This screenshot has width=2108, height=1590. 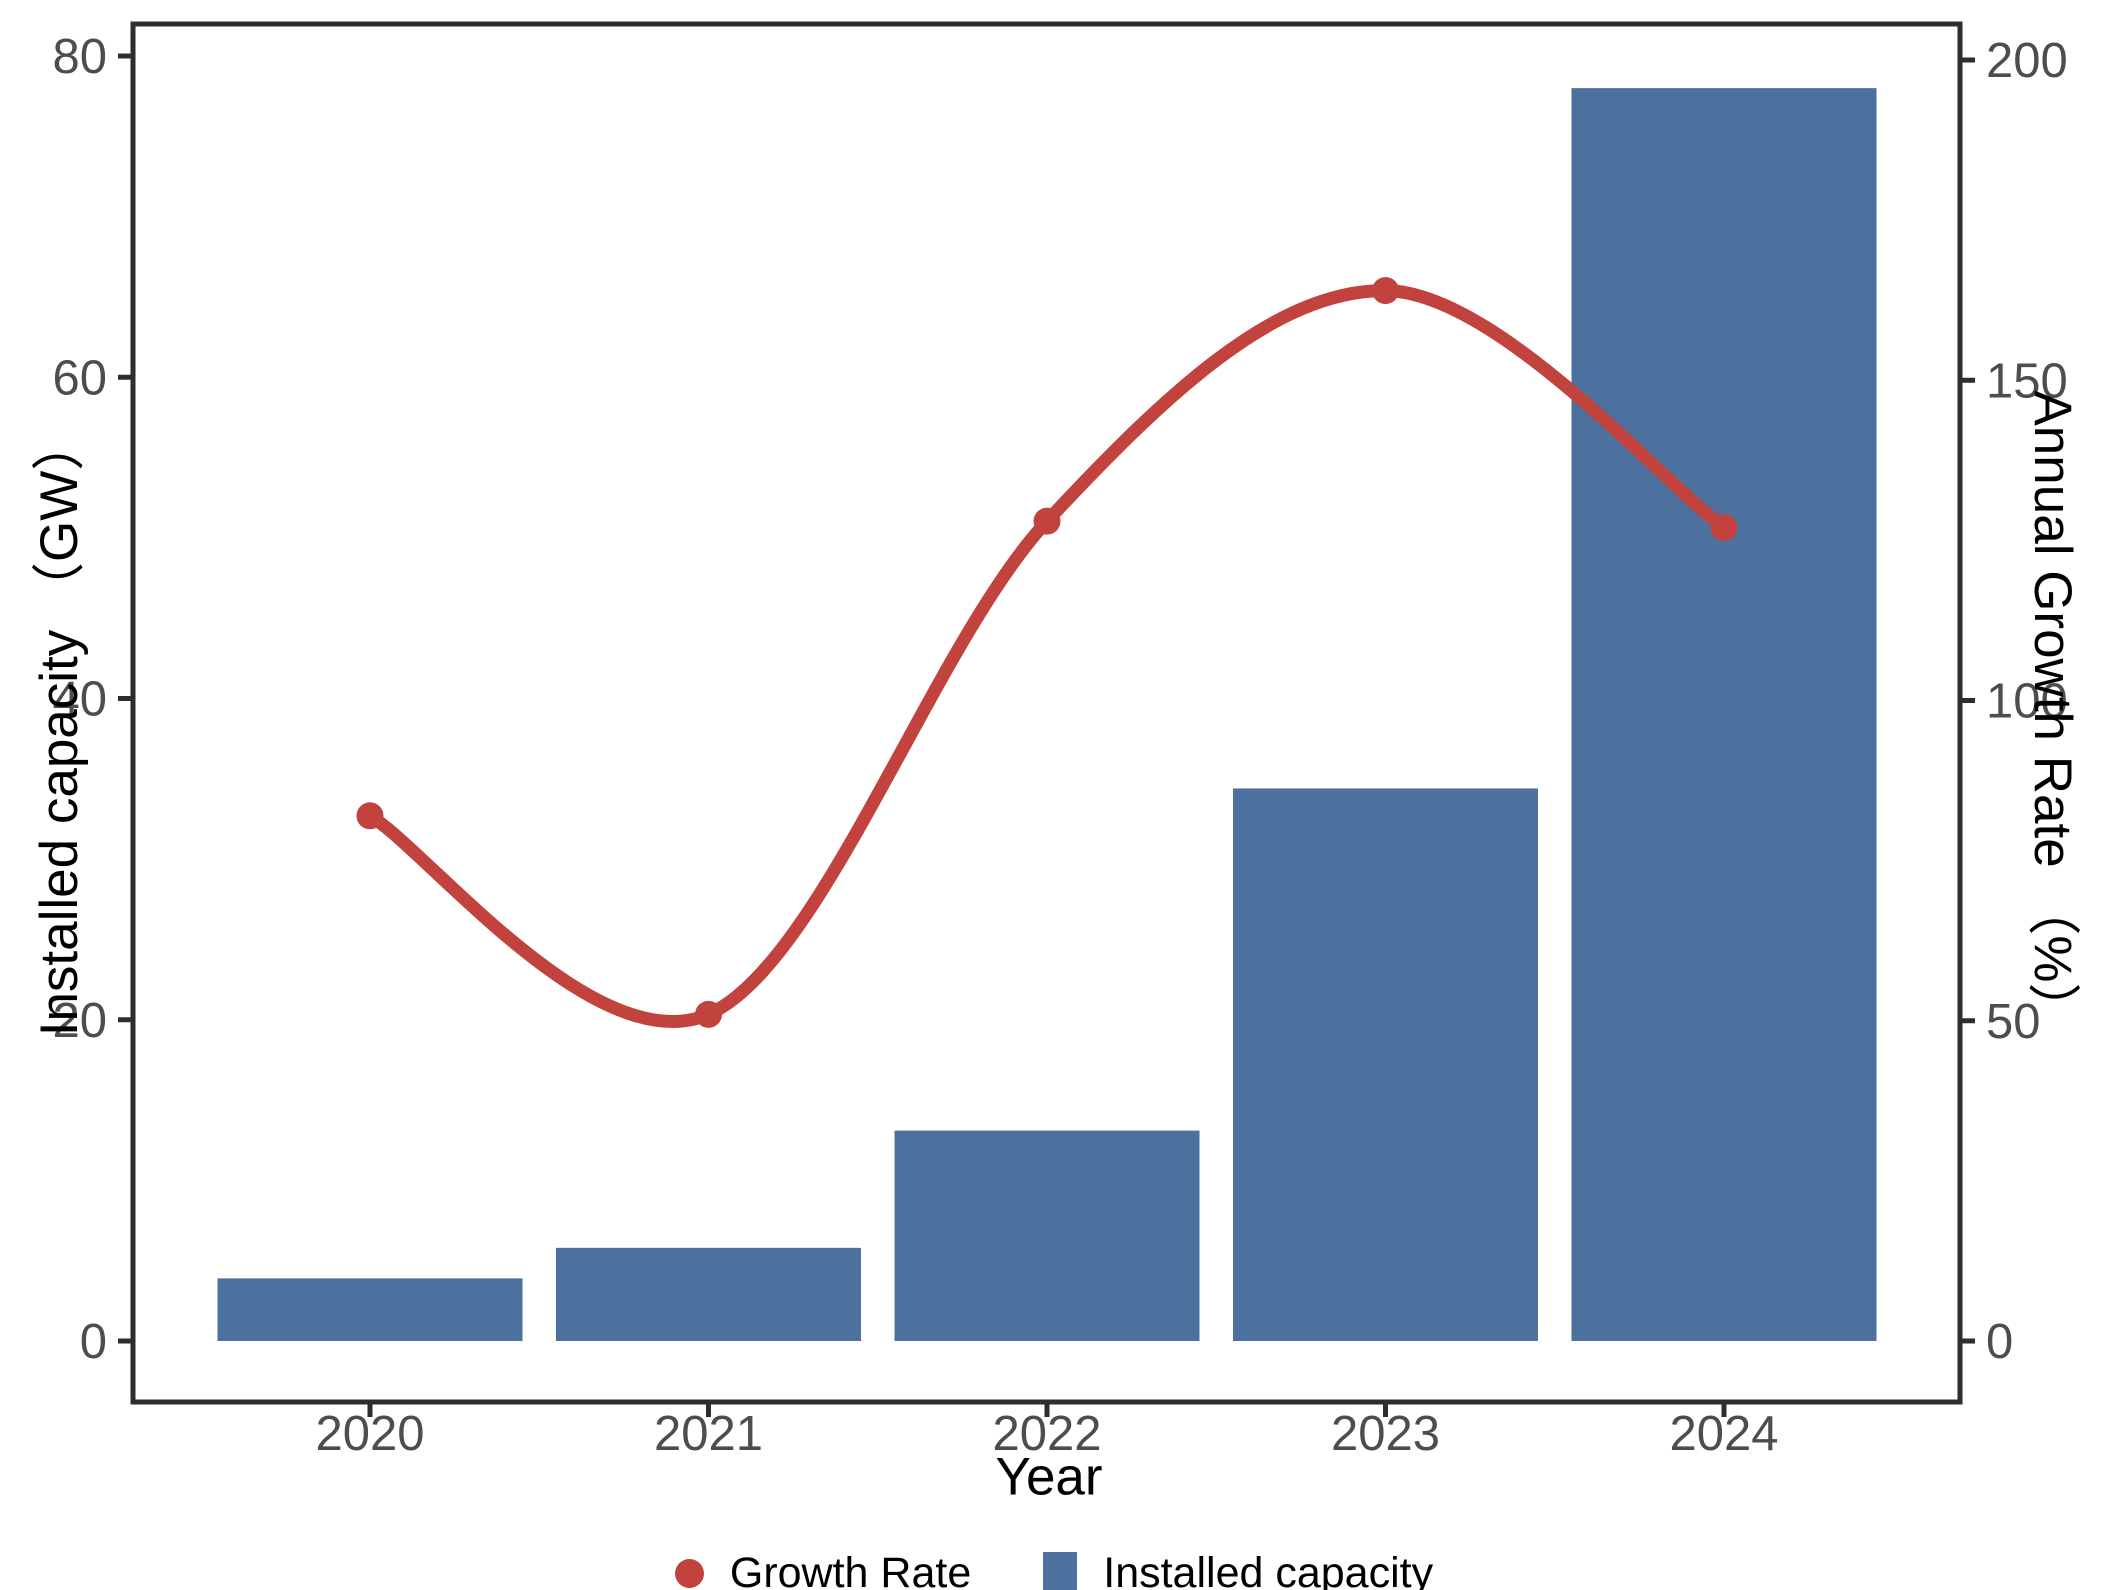 I want to click on y-right-tick-label: 150, so click(x=2027, y=381).